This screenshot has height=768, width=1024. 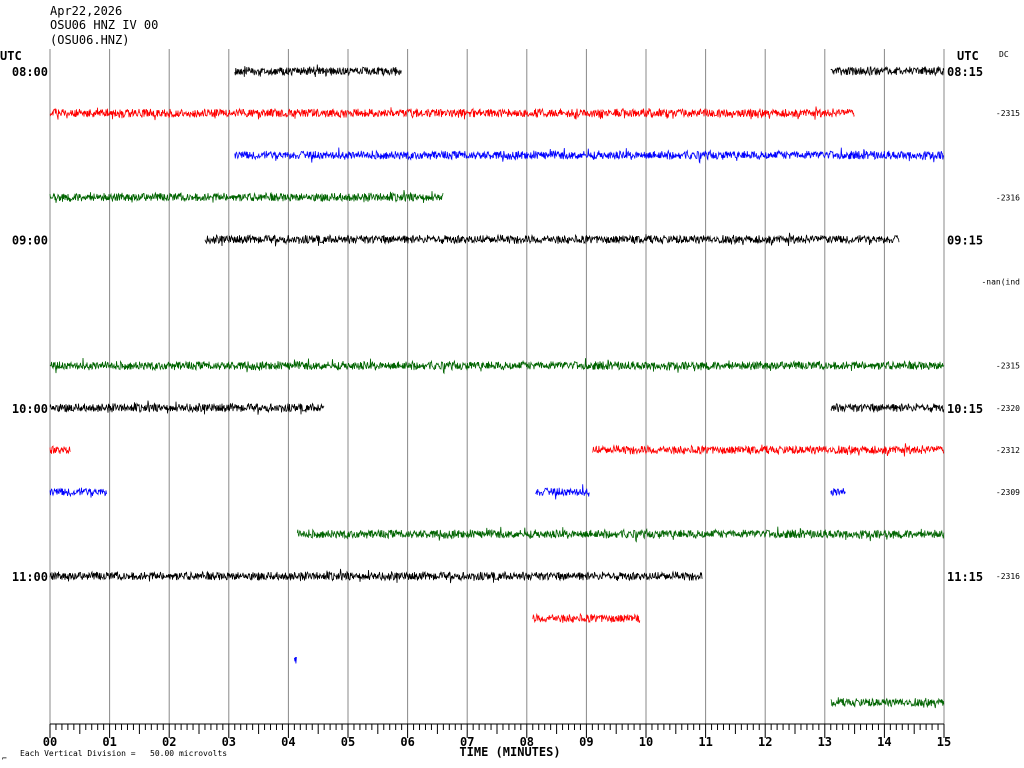 I want to click on dc-label: DC, so click(x=1004, y=54).